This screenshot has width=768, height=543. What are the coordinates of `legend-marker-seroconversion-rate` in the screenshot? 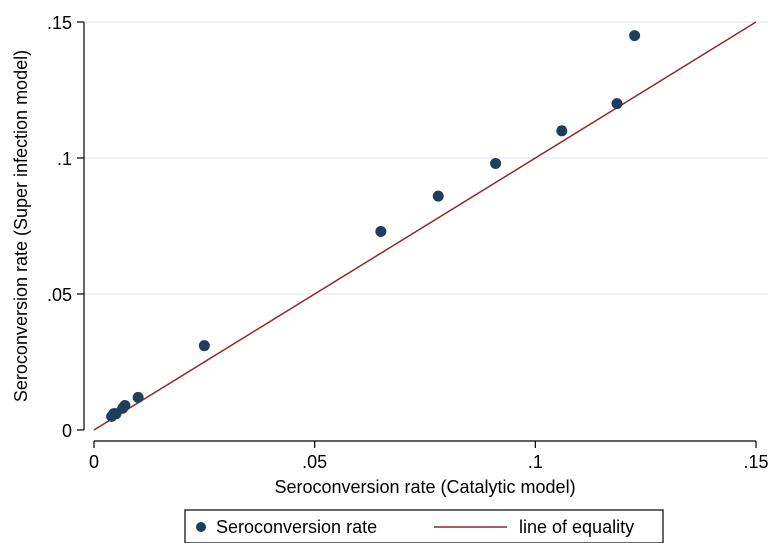 It's located at (201, 527).